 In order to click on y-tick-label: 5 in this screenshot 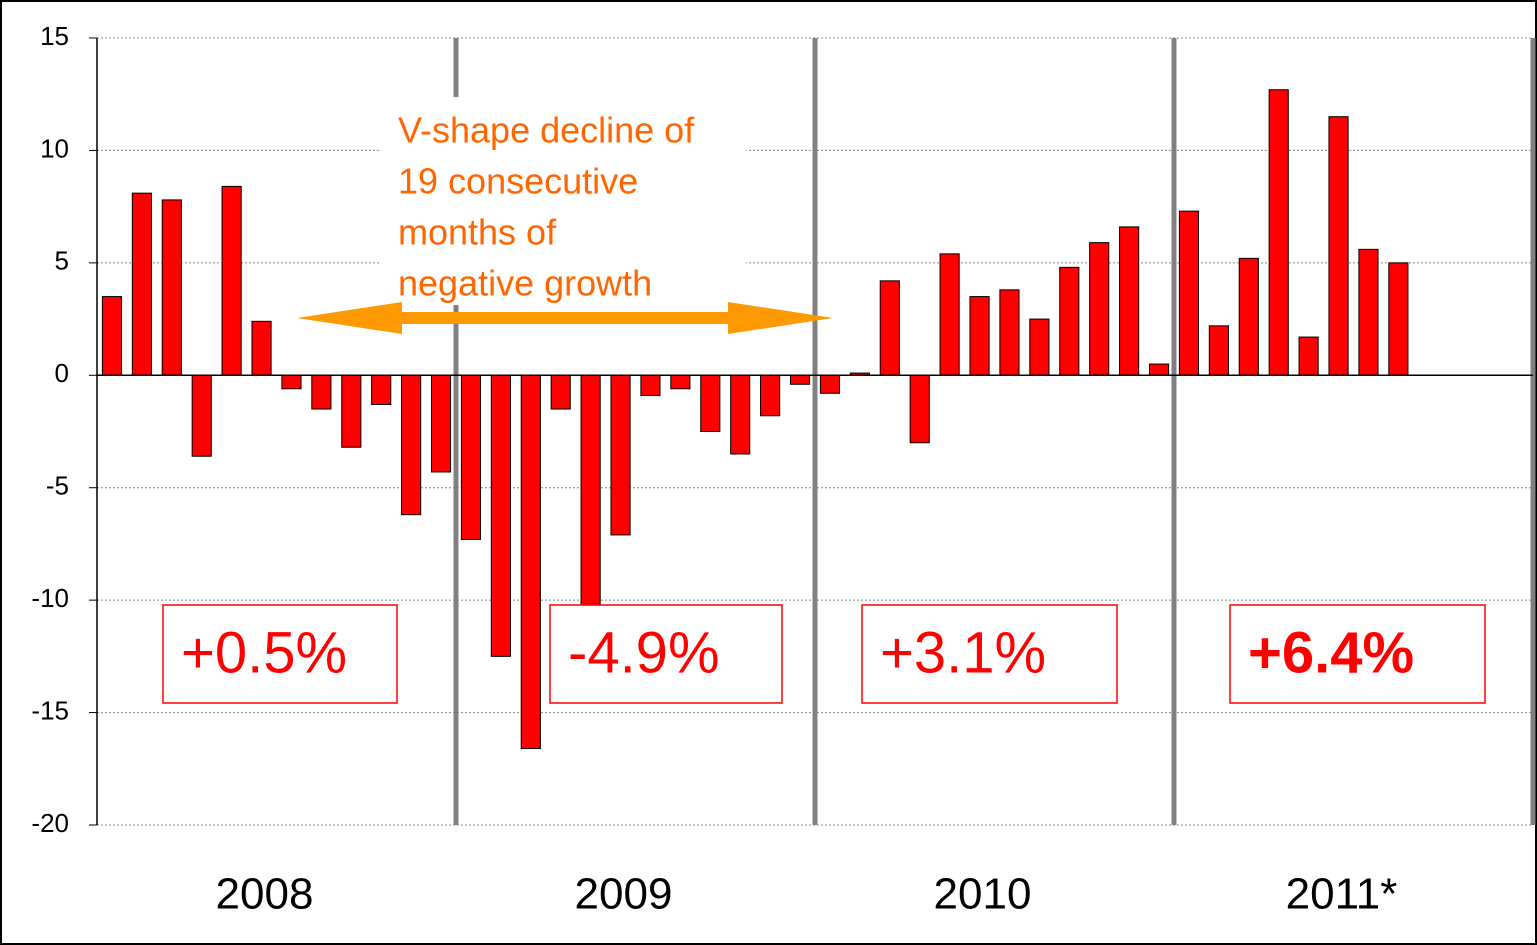, I will do `click(62, 261)`.